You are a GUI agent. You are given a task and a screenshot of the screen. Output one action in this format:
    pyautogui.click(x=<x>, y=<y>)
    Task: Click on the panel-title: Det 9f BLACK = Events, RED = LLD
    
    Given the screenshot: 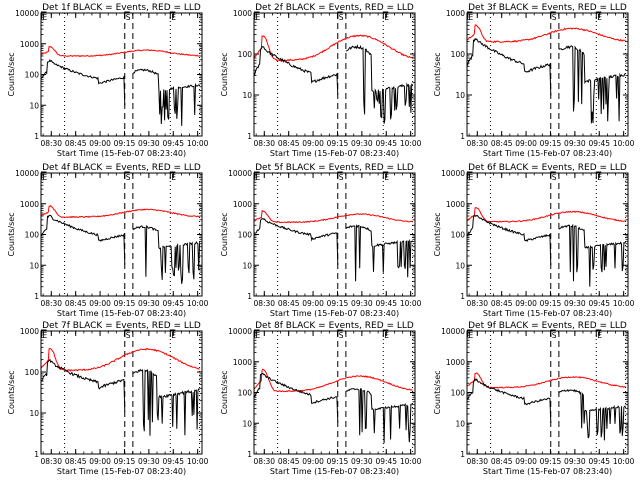 What is the action you would take?
    pyautogui.click(x=547, y=326)
    